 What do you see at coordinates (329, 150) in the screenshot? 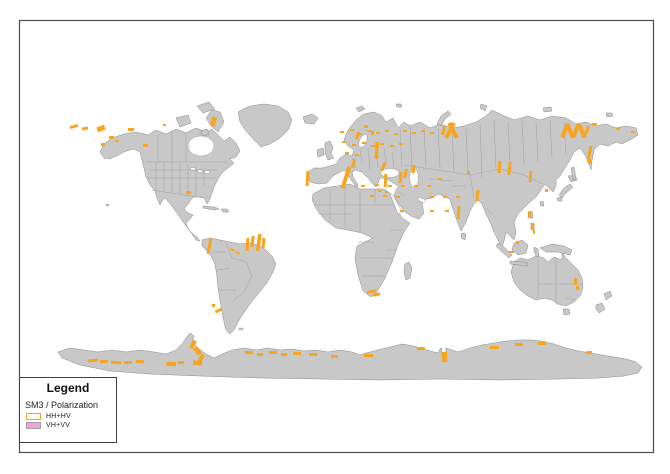
I see `great-britain-island` at bounding box center [329, 150].